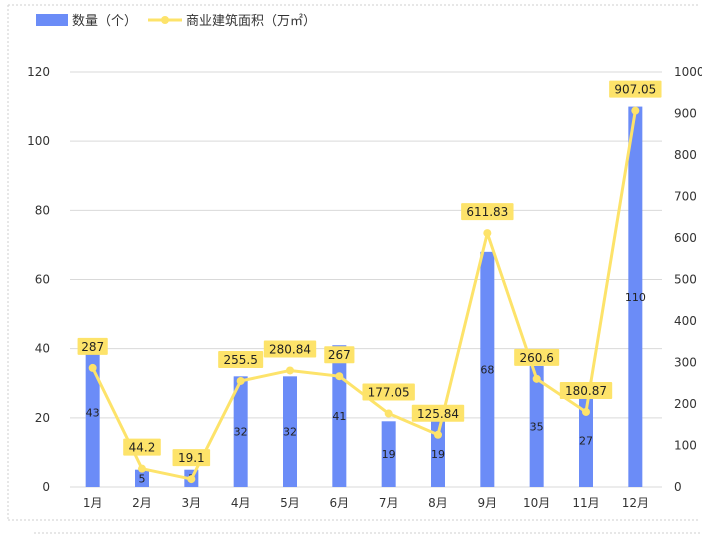 Image resolution: width=702 pixels, height=552 pixels. I want to click on line-data-label: 611.83, so click(487, 212).